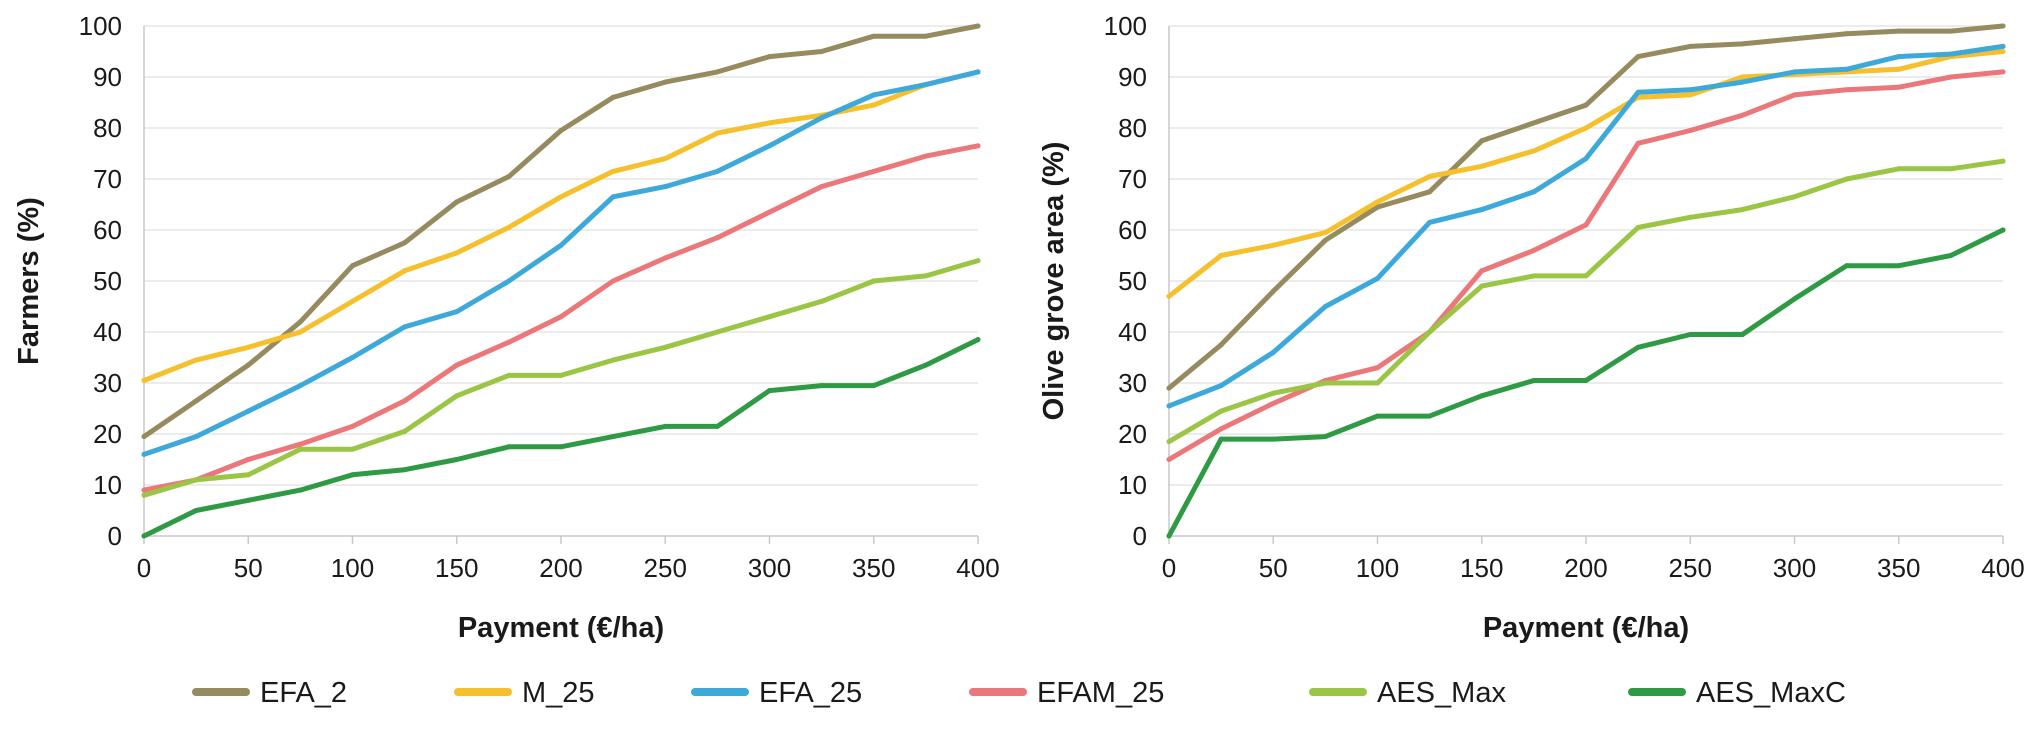 The image size is (2039, 731). What do you see at coordinates (1377, 568) in the screenshot?
I see `x-tick-label: 100` at bounding box center [1377, 568].